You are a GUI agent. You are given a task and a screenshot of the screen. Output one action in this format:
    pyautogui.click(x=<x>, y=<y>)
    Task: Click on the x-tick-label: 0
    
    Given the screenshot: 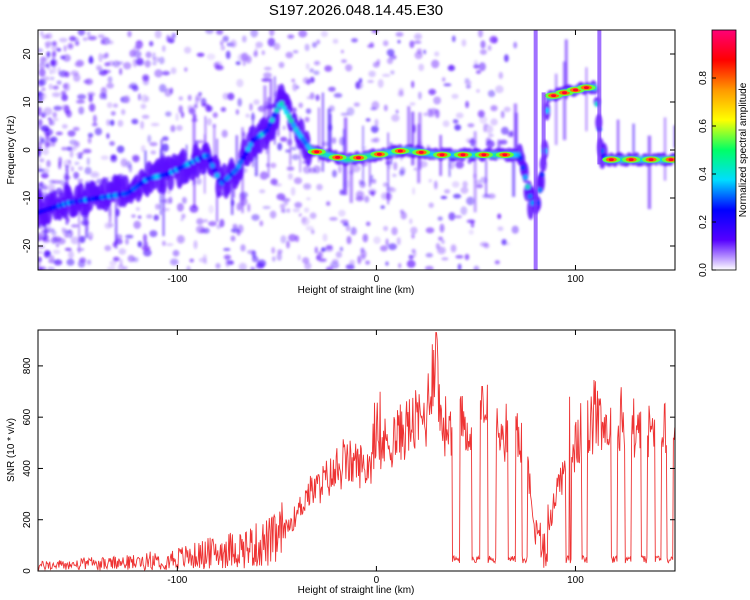 What is the action you would take?
    pyautogui.click(x=377, y=279)
    